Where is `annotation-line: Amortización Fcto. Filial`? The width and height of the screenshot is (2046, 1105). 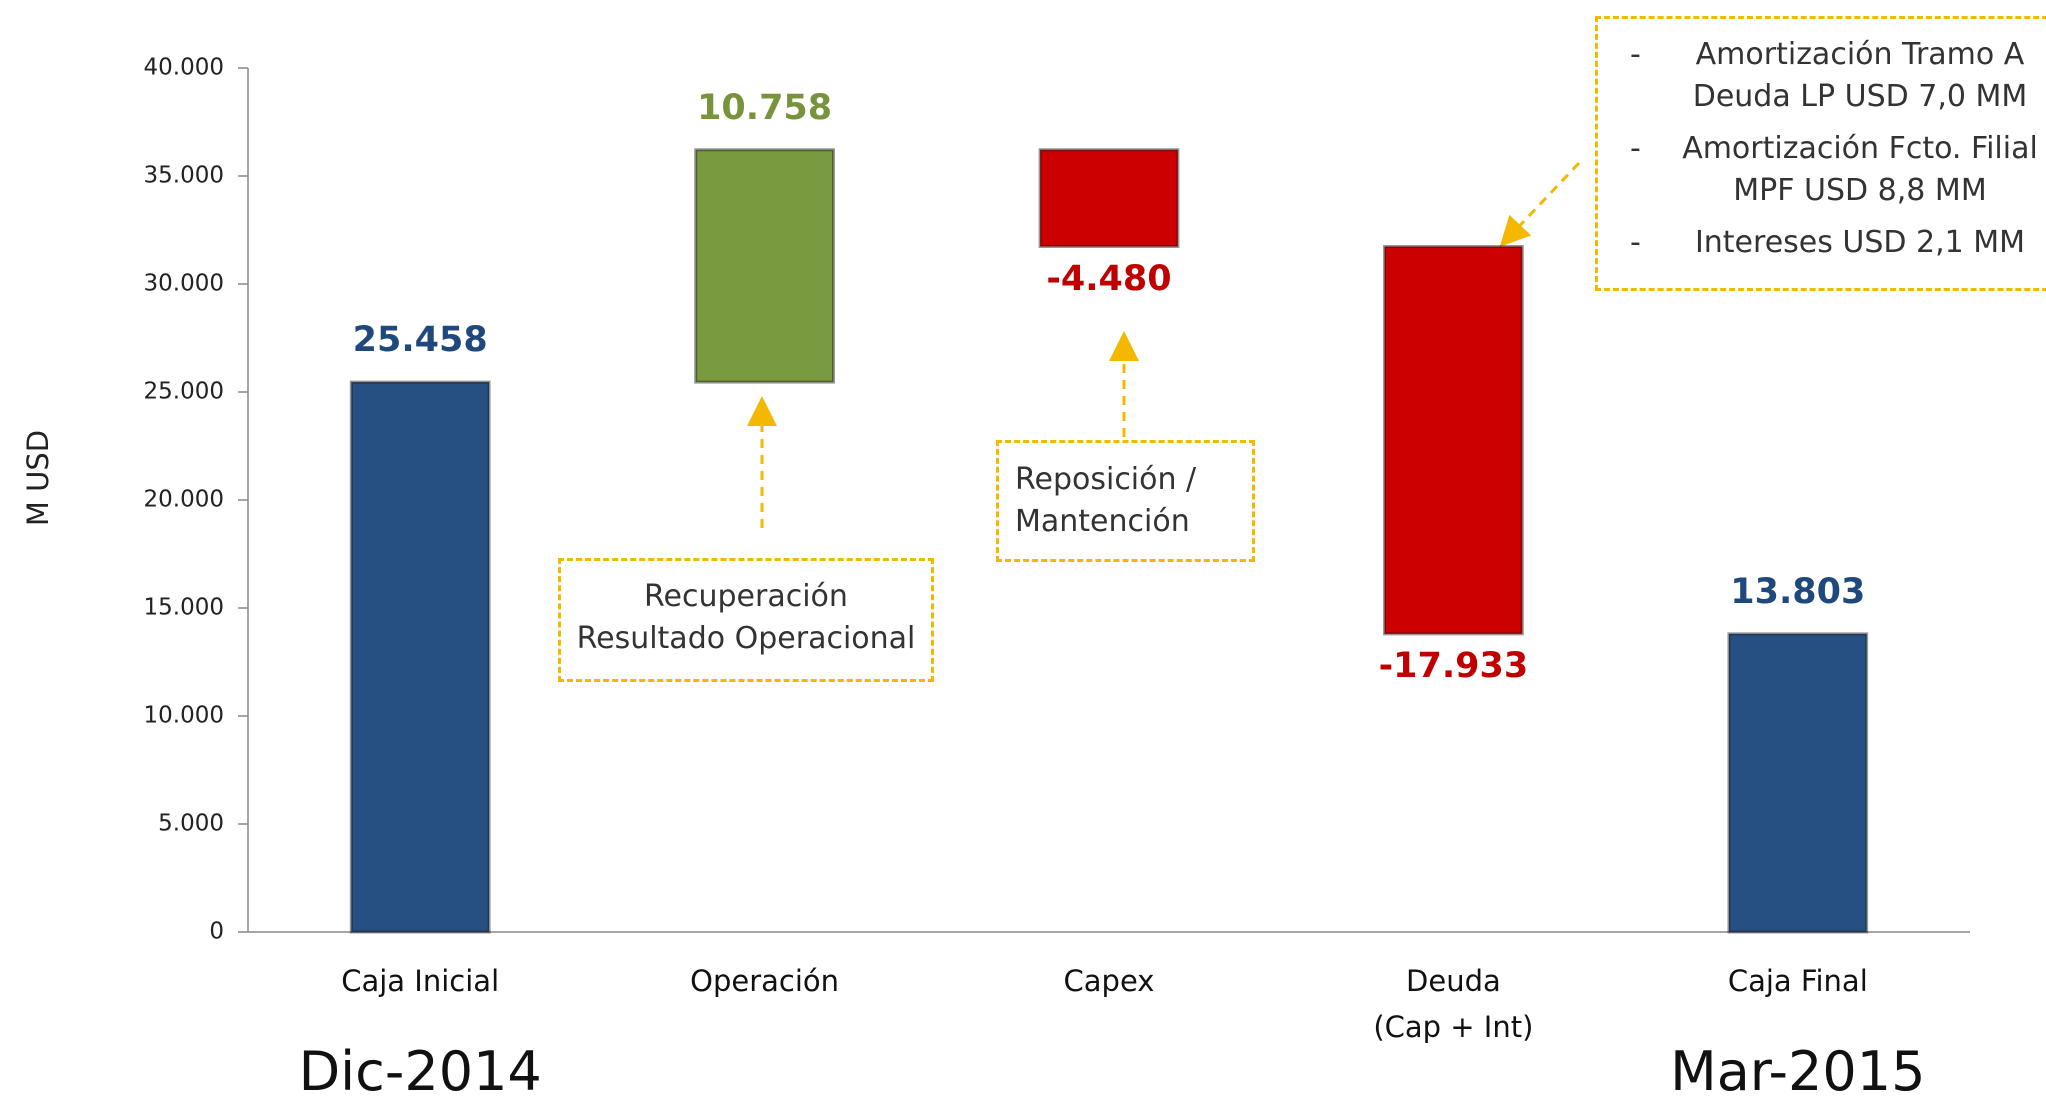
annotation-line: Amortización Fcto. Filial is located at coordinates (1860, 148).